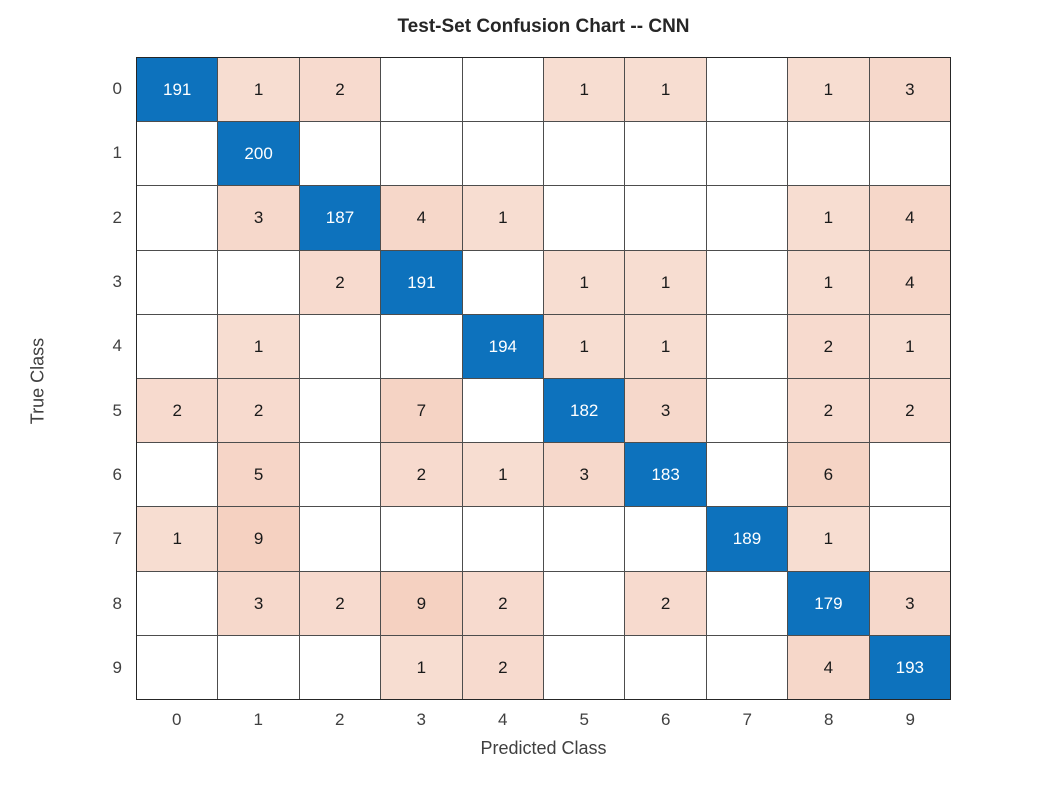 The height and width of the screenshot is (788, 1050). I want to click on matrix-cell: 5, so click(258, 475).